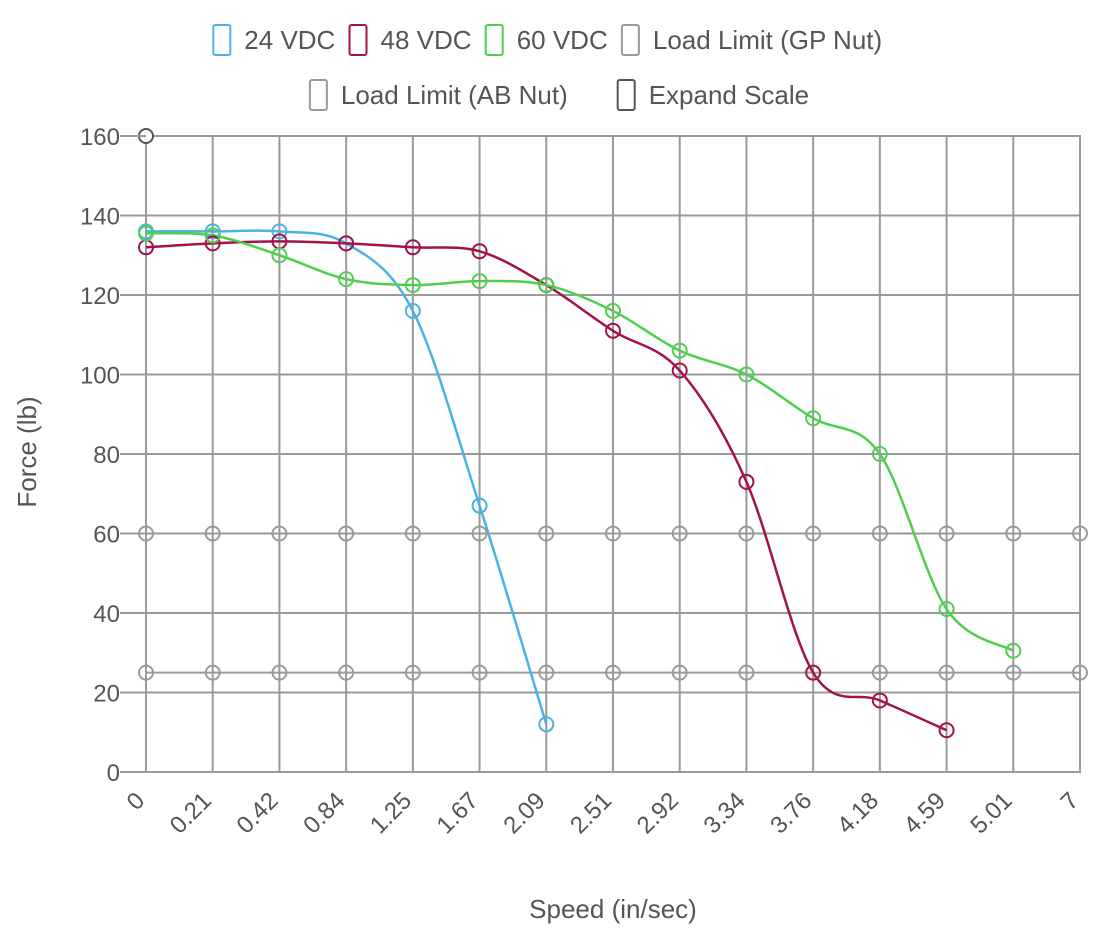 The height and width of the screenshot is (937, 1097). What do you see at coordinates (426, 40) in the screenshot?
I see `legend-label: 48 VDC` at bounding box center [426, 40].